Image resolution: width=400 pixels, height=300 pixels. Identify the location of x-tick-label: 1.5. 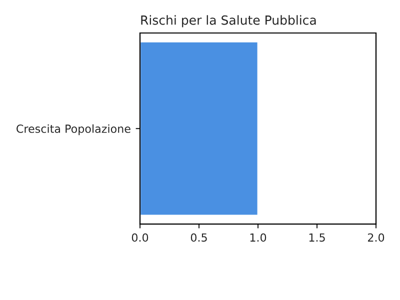
(317, 237).